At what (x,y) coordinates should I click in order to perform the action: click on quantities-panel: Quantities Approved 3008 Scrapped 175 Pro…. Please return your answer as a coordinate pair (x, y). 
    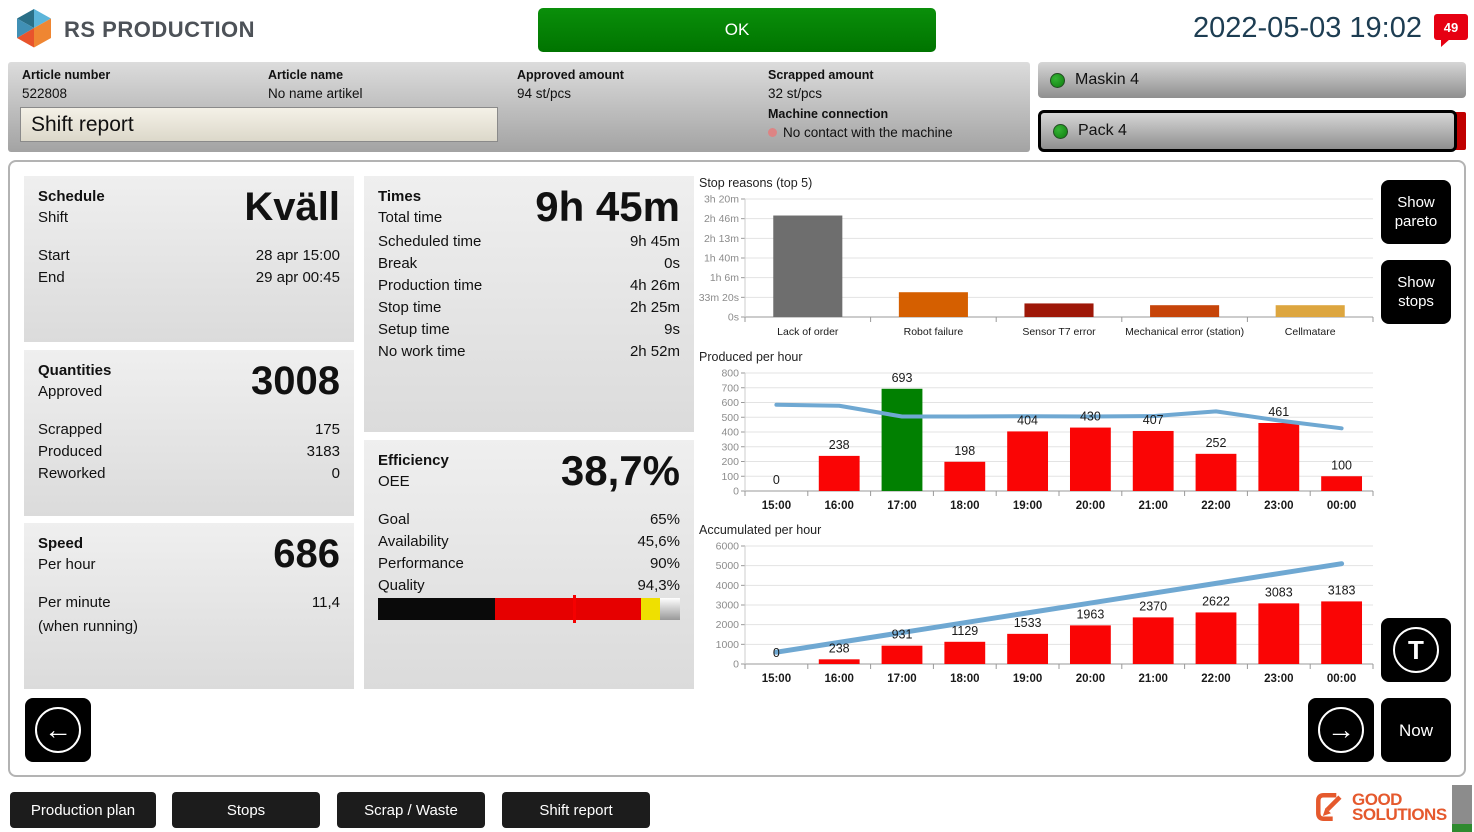
    Looking at the image, I should click on (189, 433).